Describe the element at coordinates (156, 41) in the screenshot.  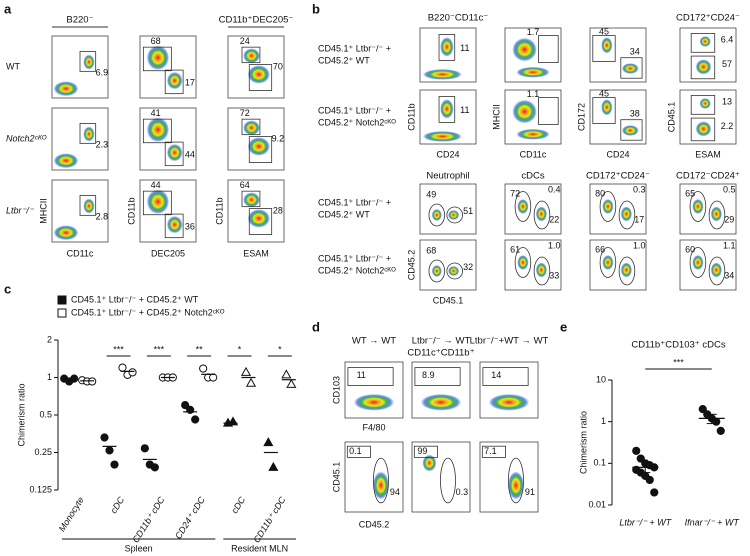
I see `gate-percentage: 68` at that location.